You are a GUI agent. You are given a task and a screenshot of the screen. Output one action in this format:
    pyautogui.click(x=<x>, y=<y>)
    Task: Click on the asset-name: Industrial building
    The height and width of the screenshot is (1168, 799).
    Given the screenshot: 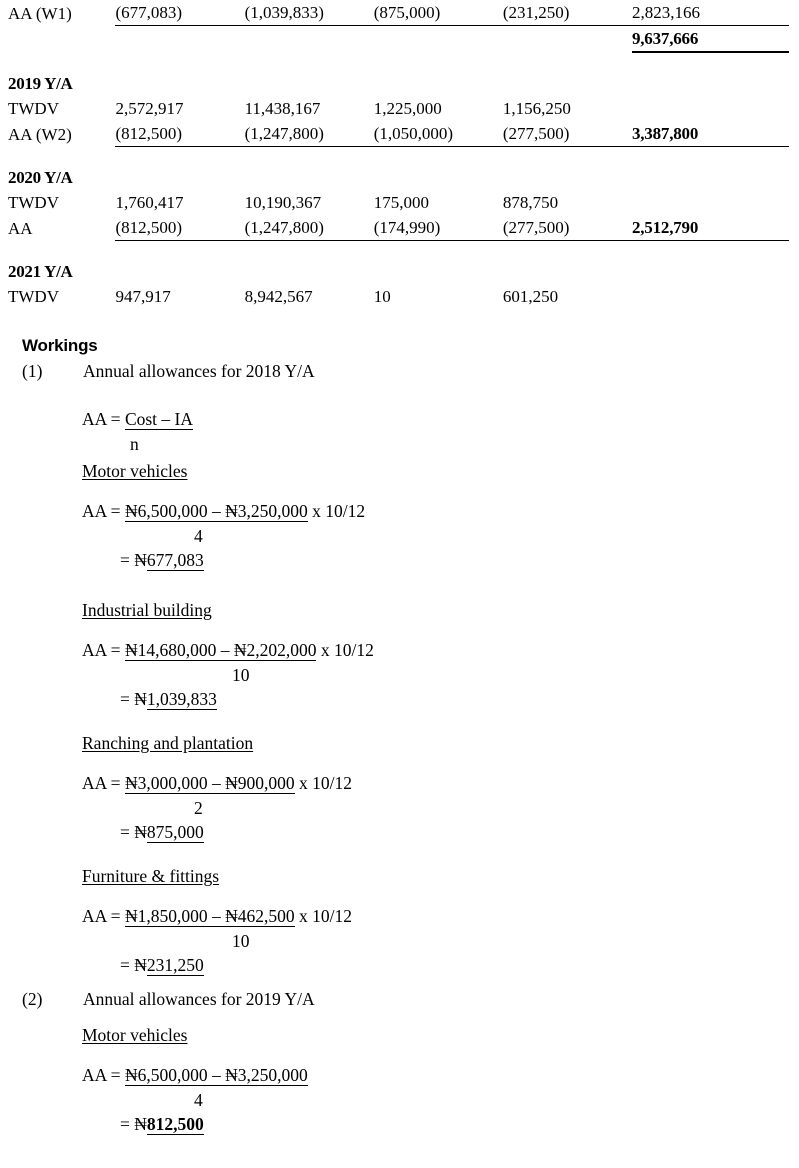 What is the action you would take?
    pyautogui.click(x=147, y=610)
    